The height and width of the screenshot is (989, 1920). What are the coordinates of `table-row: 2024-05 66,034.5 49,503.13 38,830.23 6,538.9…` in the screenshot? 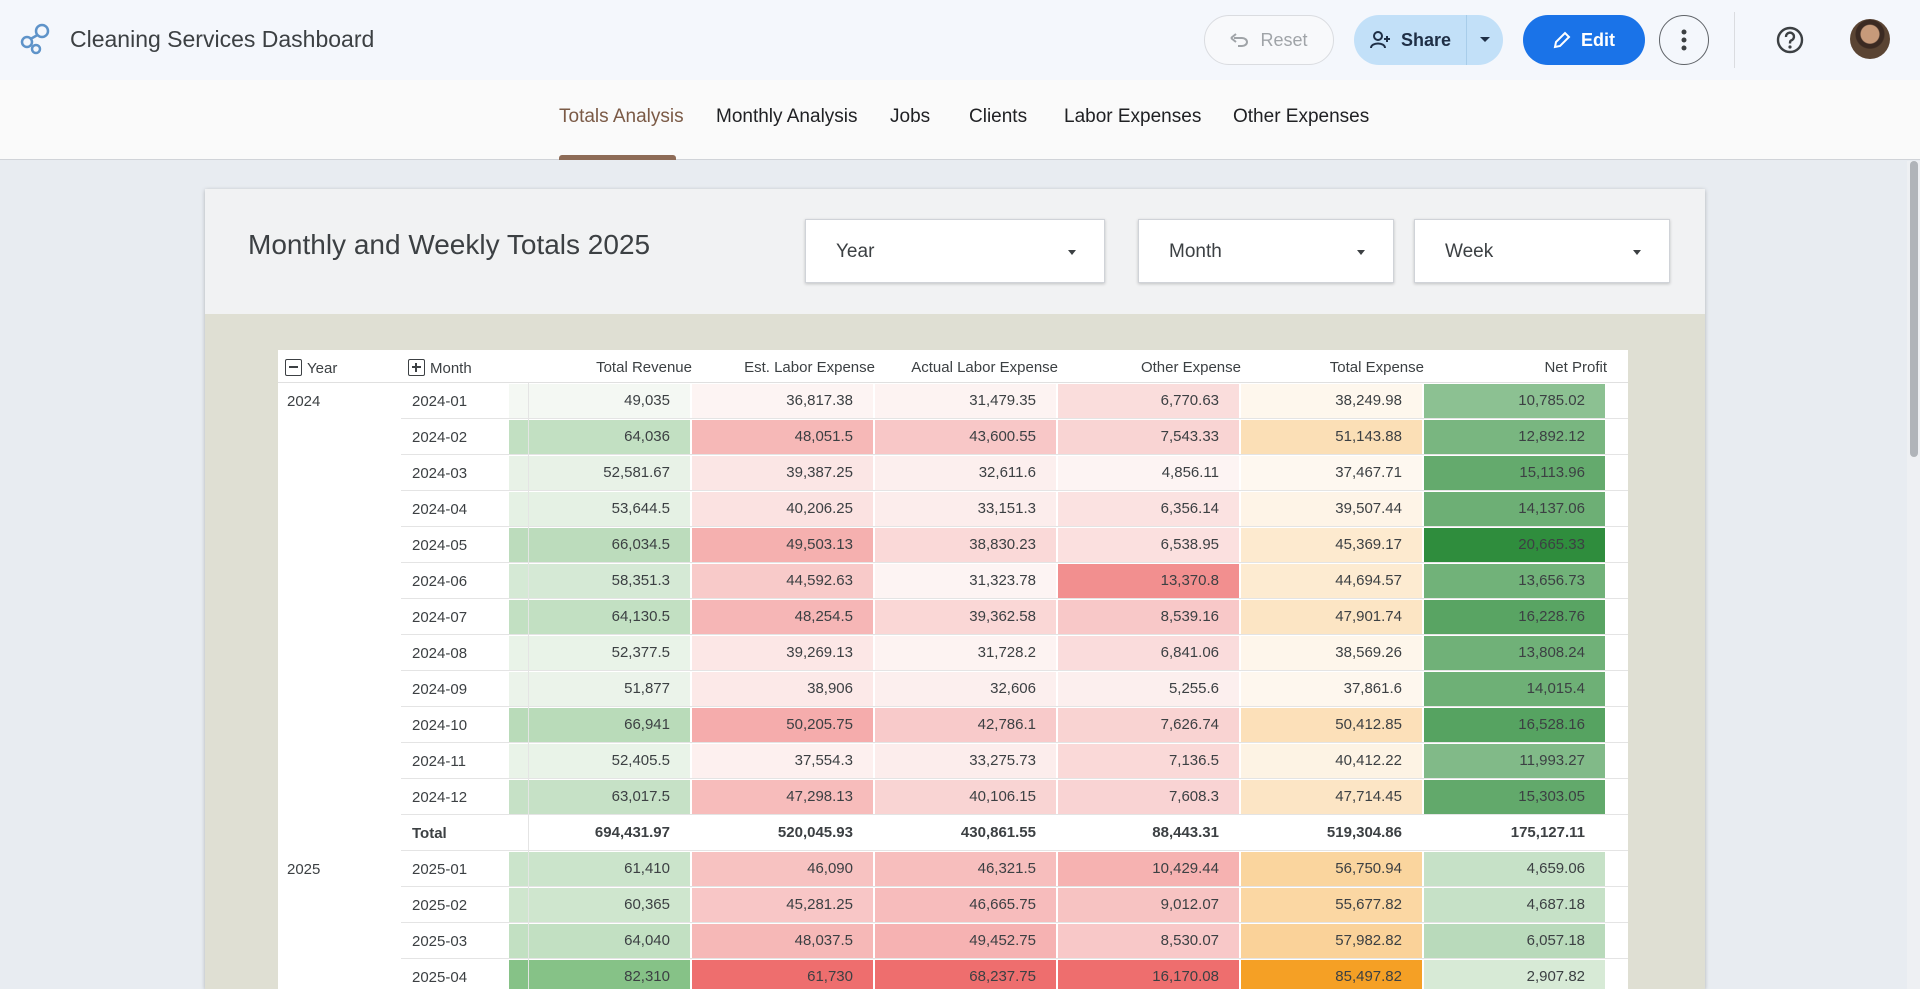 It's located at (953, 545).